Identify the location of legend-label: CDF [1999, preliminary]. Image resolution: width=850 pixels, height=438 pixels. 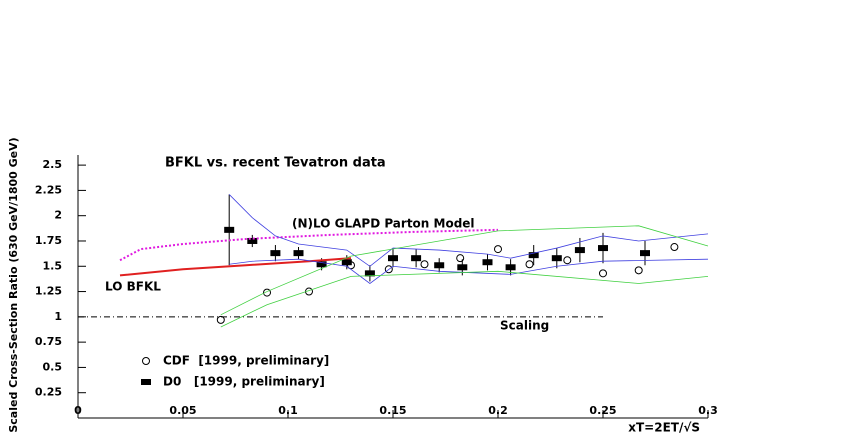
(246, 361).